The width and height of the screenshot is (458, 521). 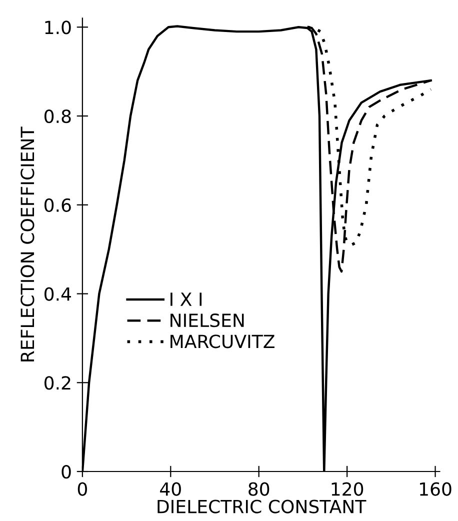 What do you see at coordinates (57, 116) in the screenshot?
I see `y-tick-label: 0.8` at bounding box center [57, 116].